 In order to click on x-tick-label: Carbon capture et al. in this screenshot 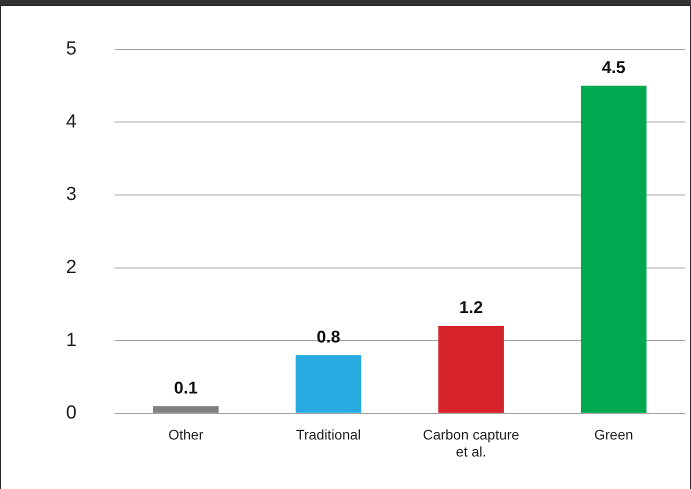, I will do `click(471, 443)`.